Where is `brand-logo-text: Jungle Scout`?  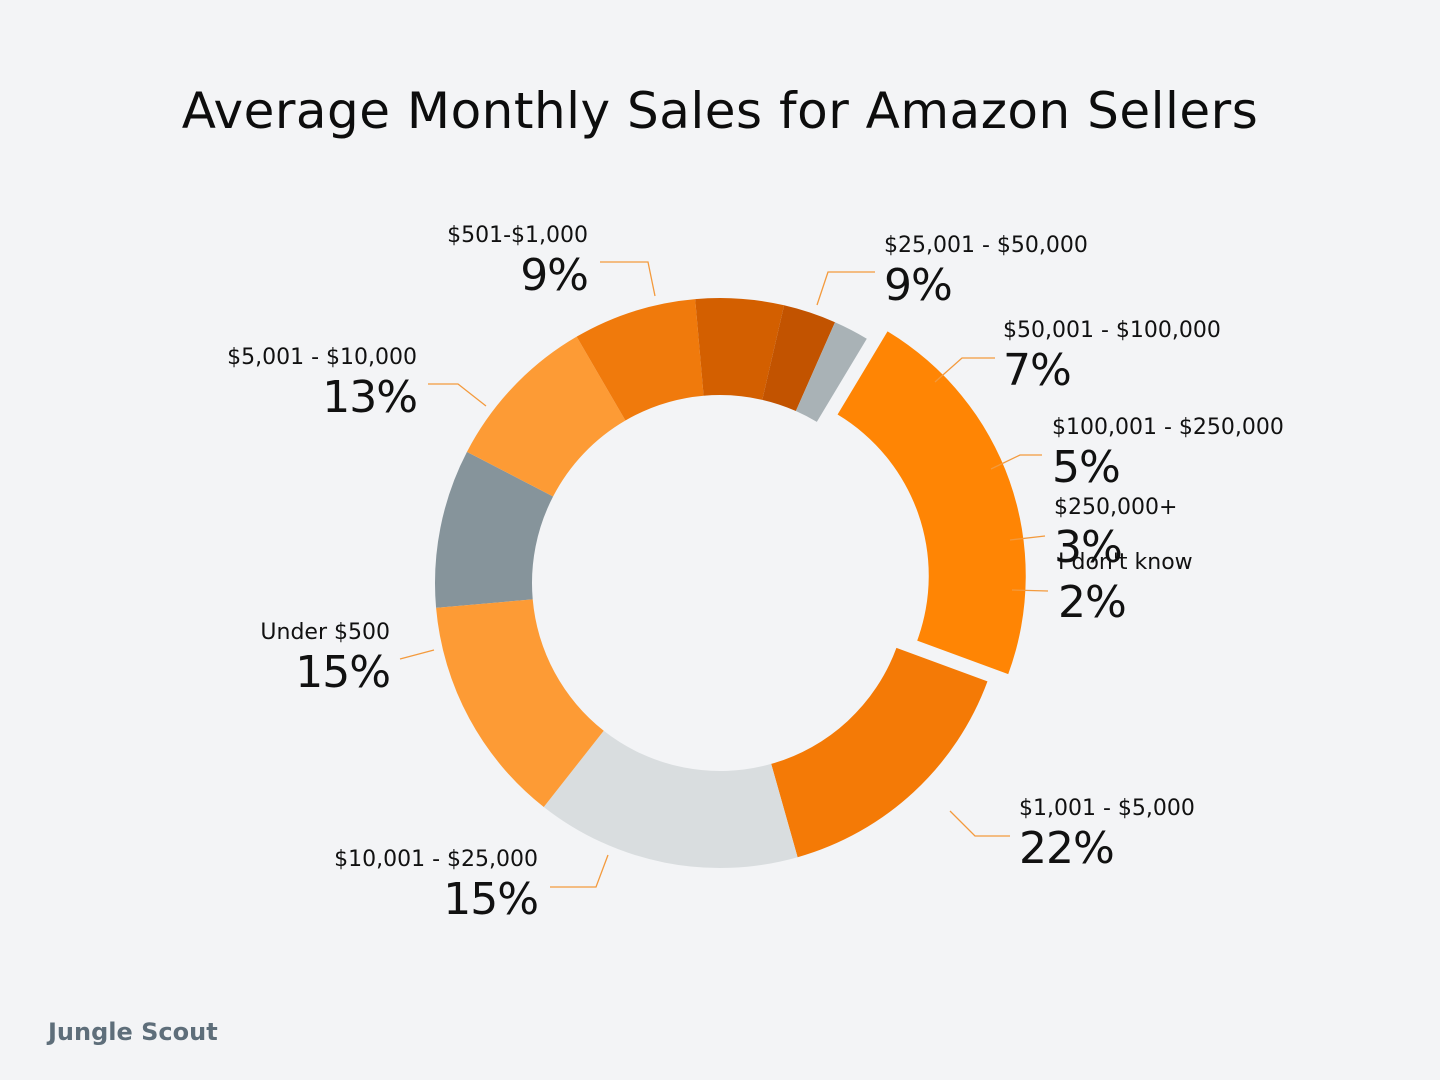 brand-logo-text: Jungle Scout is located at coordinates (133, 1032).